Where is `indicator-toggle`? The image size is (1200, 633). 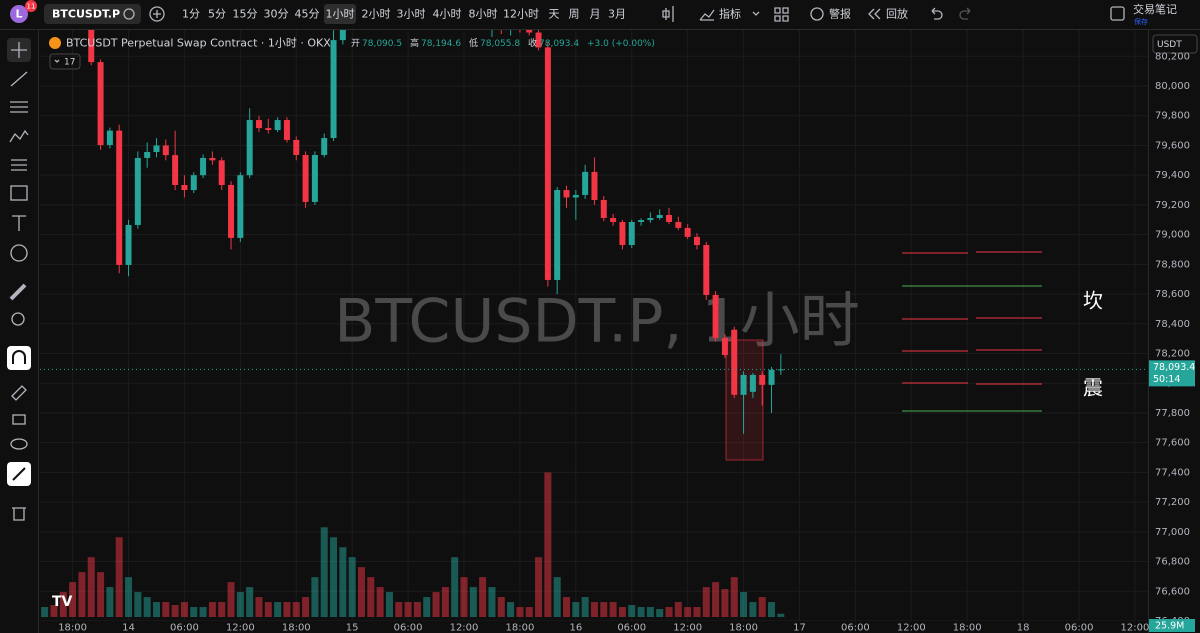
indicator-toggle is located at coordinates (65, 61).